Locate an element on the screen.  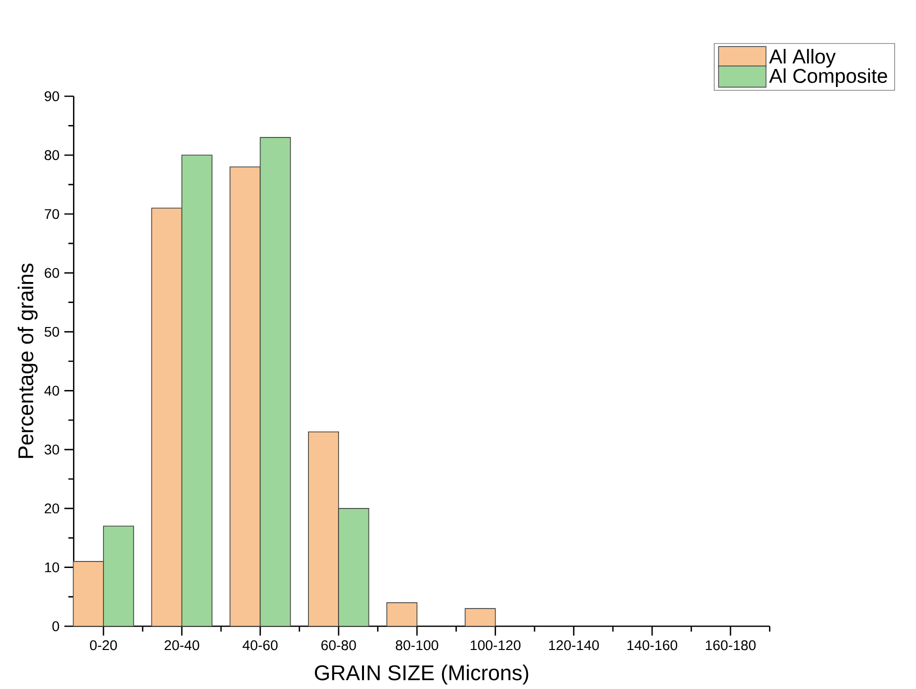
y-tick-label: 10 is located at coordinates (52, 567).